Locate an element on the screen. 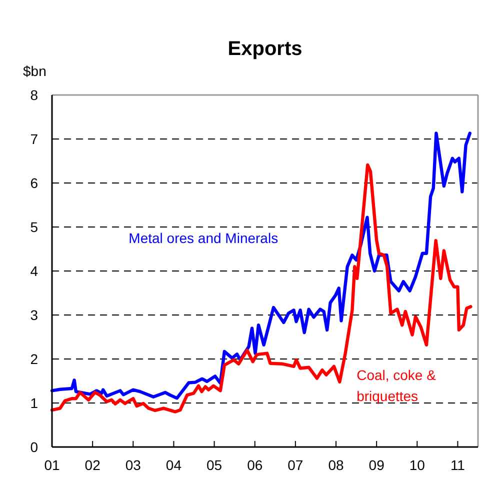 The height and width of the screenshot is (491, 482). y-tick-label: 7 is located at coordinates (34, 139).